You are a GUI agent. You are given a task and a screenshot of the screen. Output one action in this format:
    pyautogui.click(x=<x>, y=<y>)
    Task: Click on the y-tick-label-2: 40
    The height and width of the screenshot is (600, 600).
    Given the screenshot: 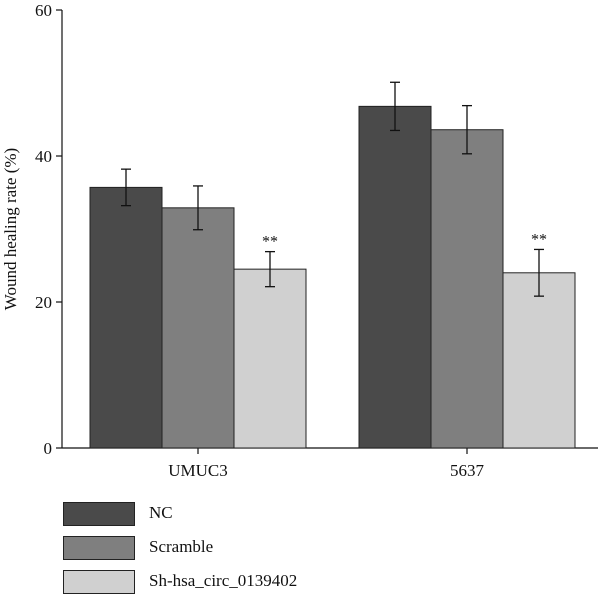 What is the action you would take?
    pyautogui.click(x=43, y=156)
    